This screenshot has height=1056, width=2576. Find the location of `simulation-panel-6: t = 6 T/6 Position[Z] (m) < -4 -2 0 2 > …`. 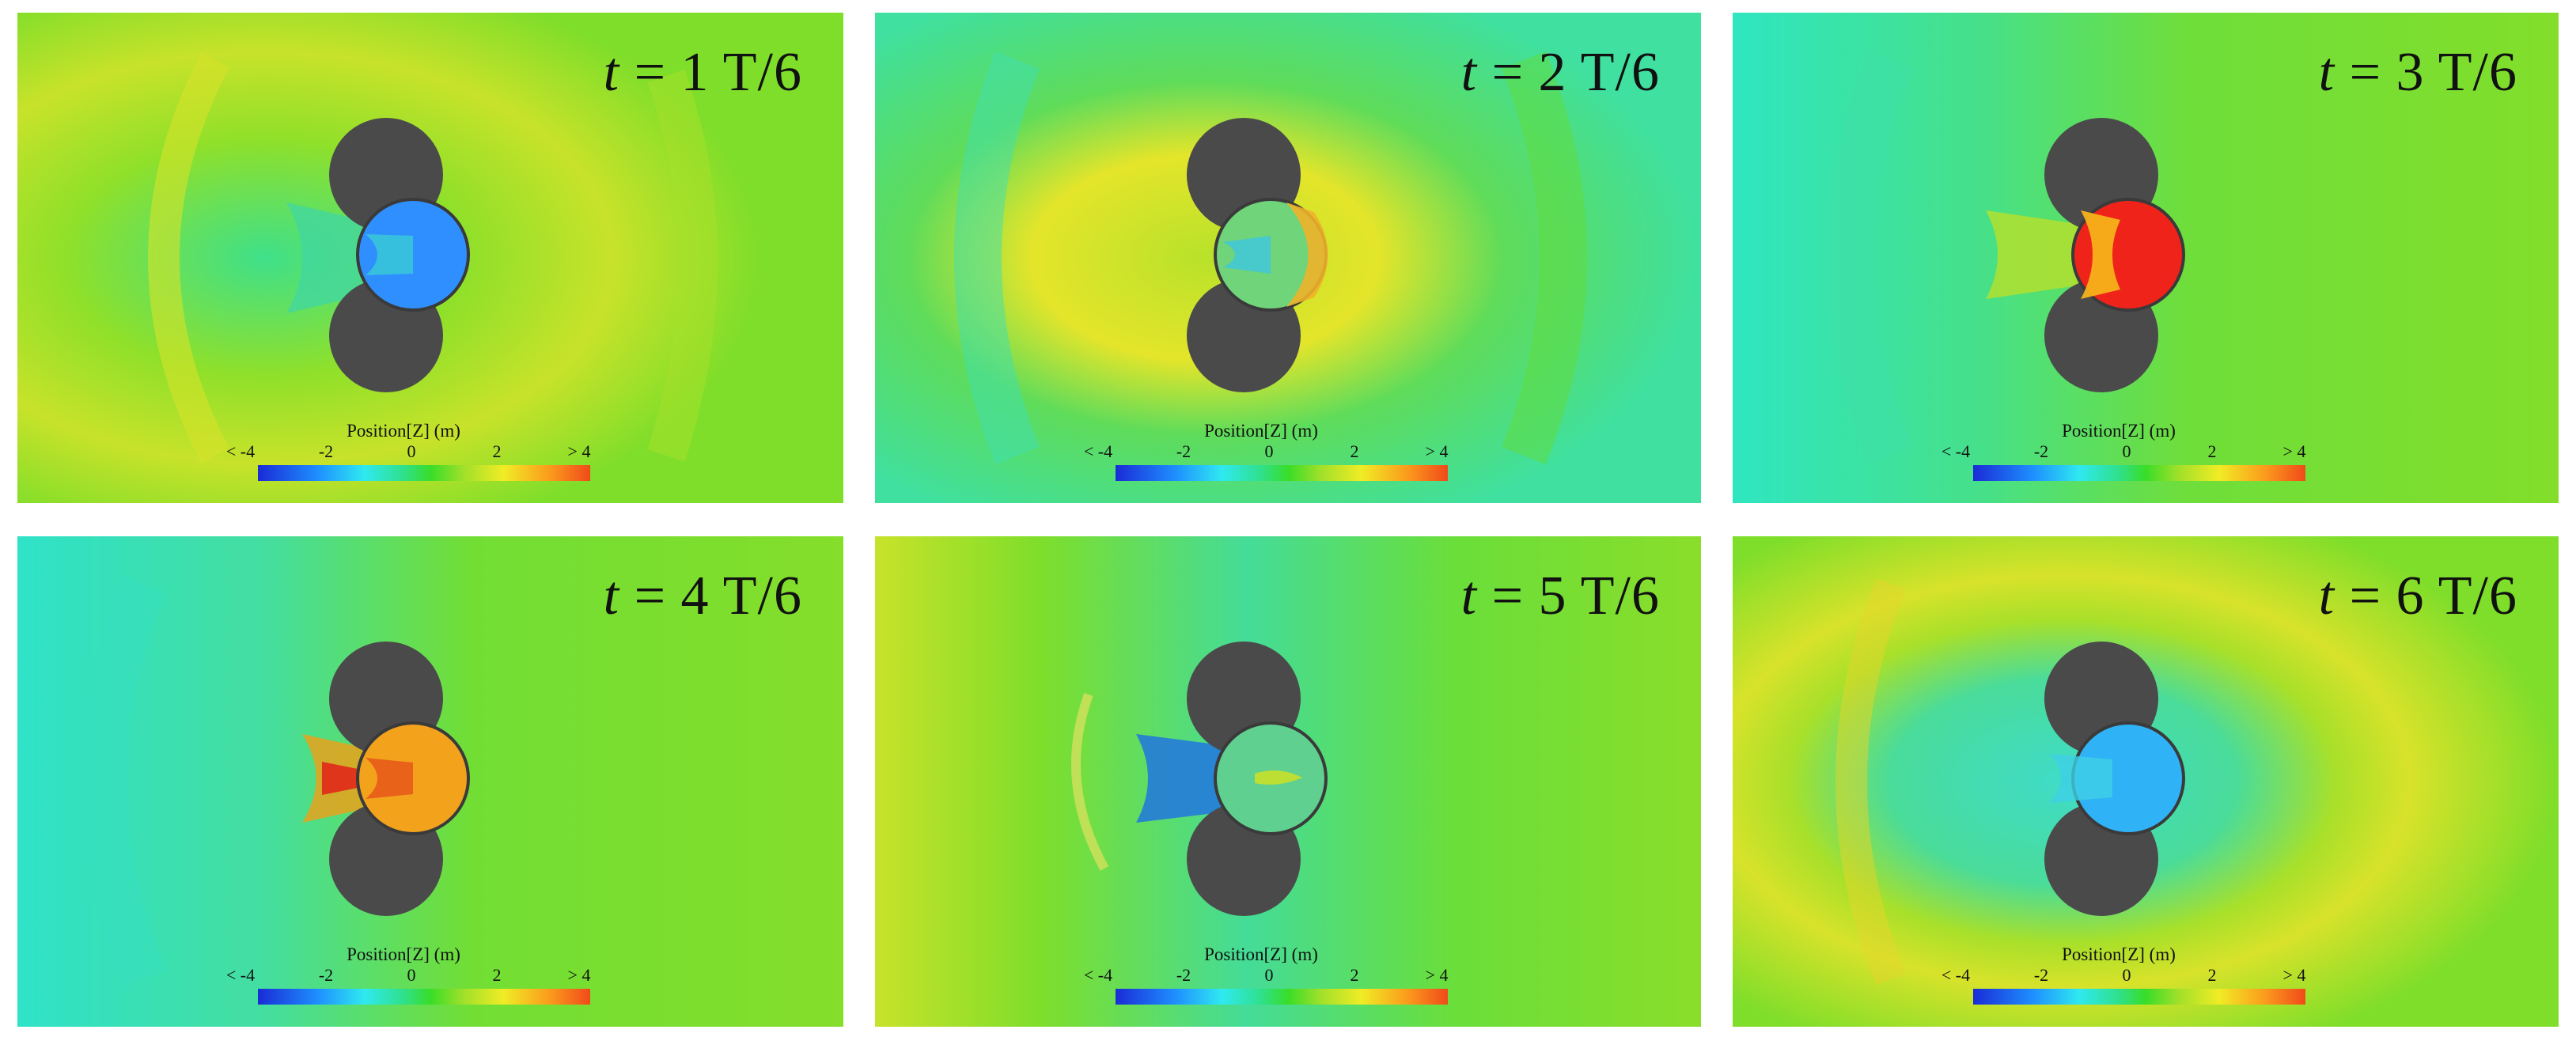

simulation-panel-6: t = 6 T/6 Position[Z] (m) < -4 -2 0 2 > … is located at coordinates (2146, 781).